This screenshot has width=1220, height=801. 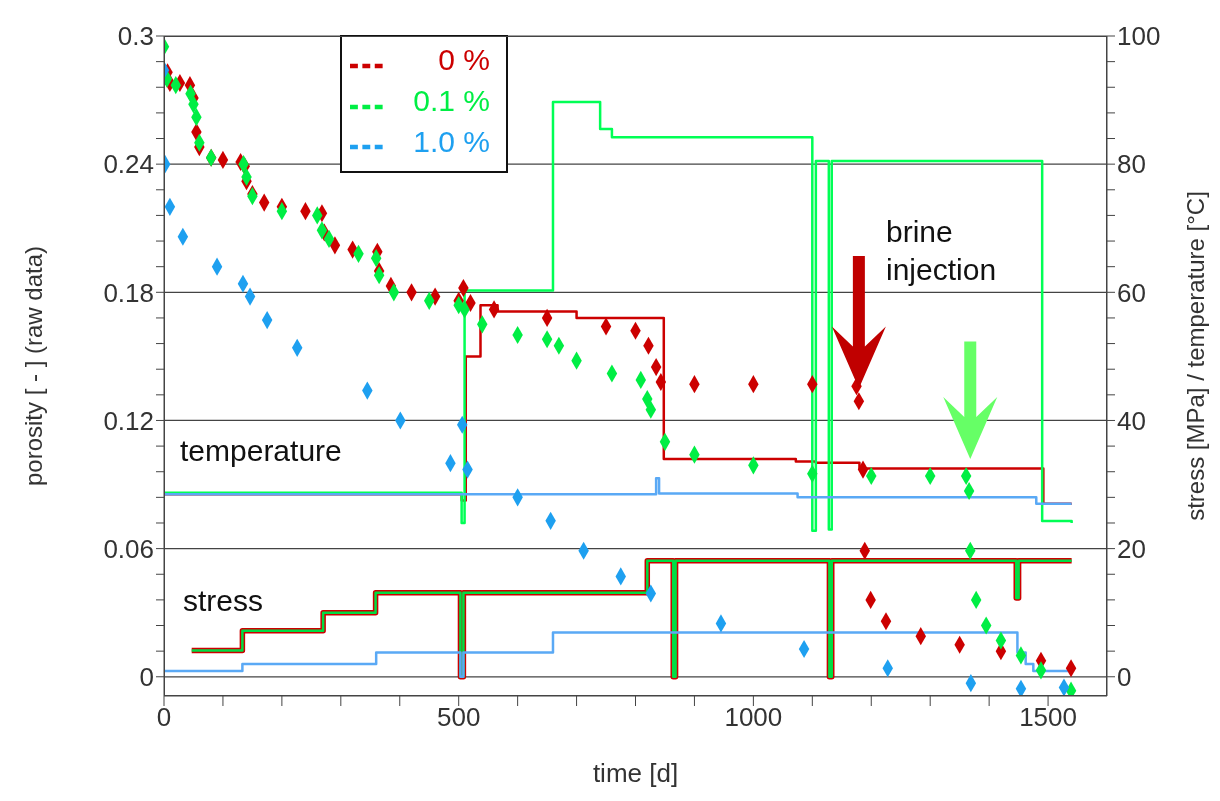 I want to click on x-tick-label: 500, so click(x=458, y=717).